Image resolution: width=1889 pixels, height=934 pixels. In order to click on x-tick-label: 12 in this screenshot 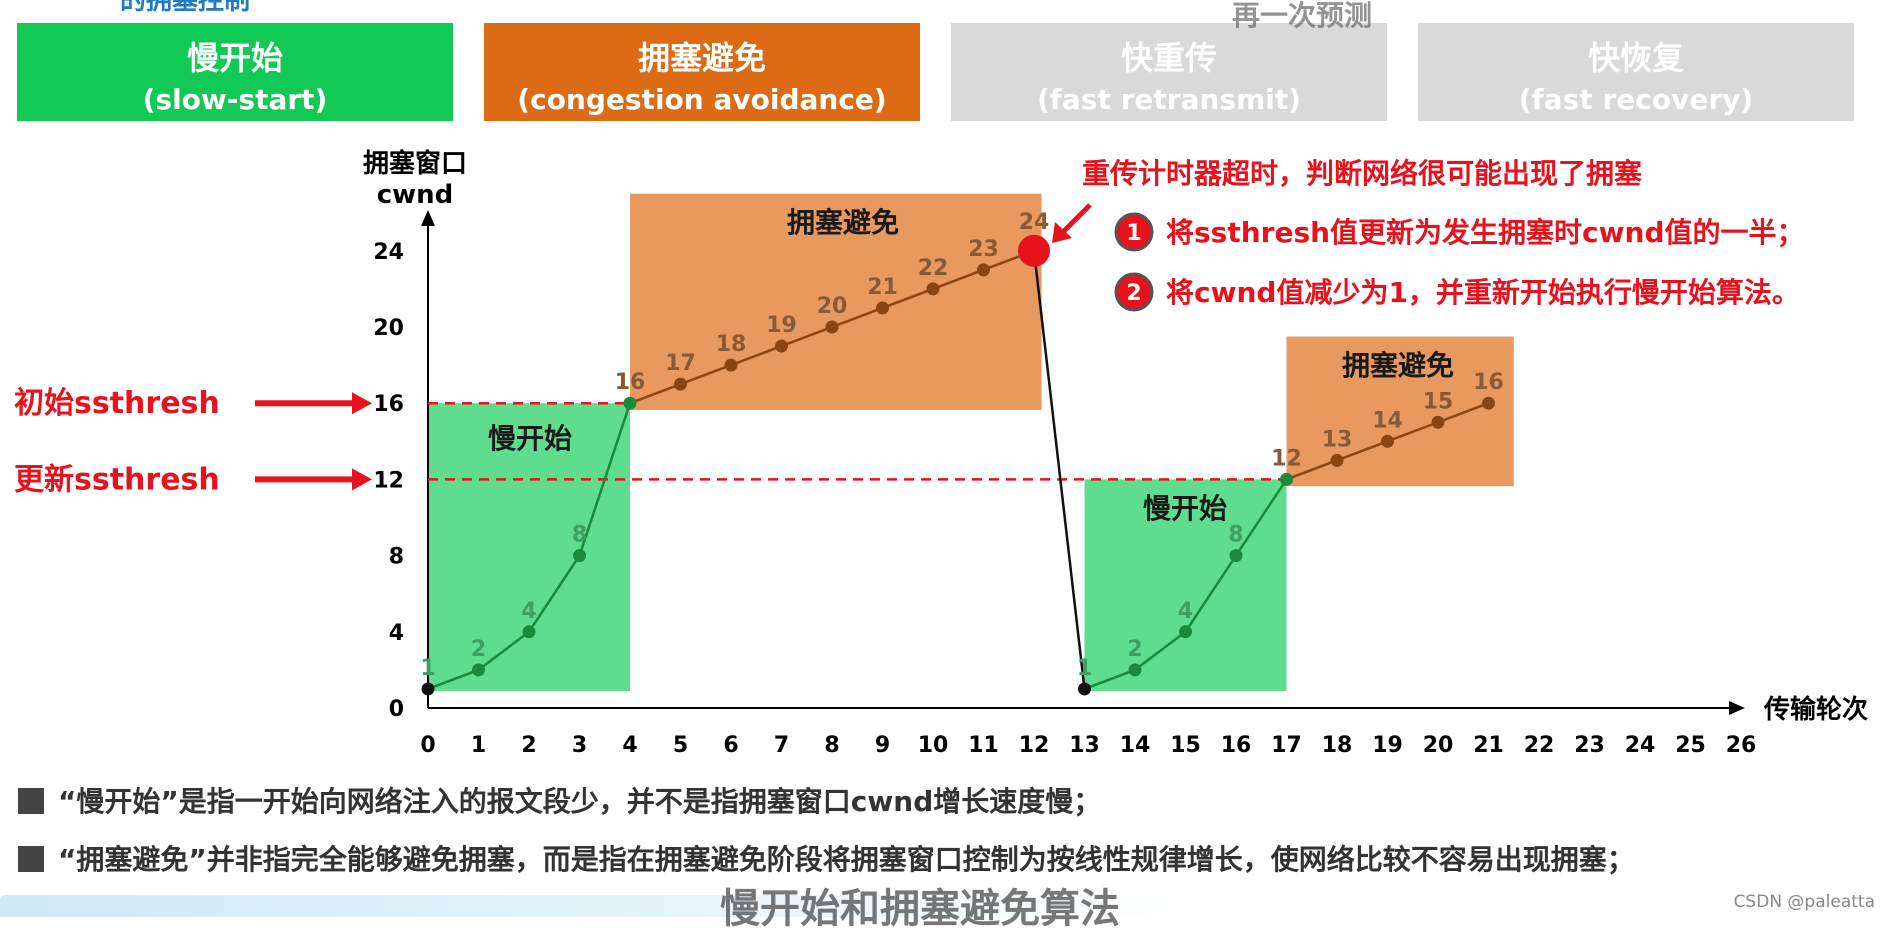, I will do `click(1034, 745)`.